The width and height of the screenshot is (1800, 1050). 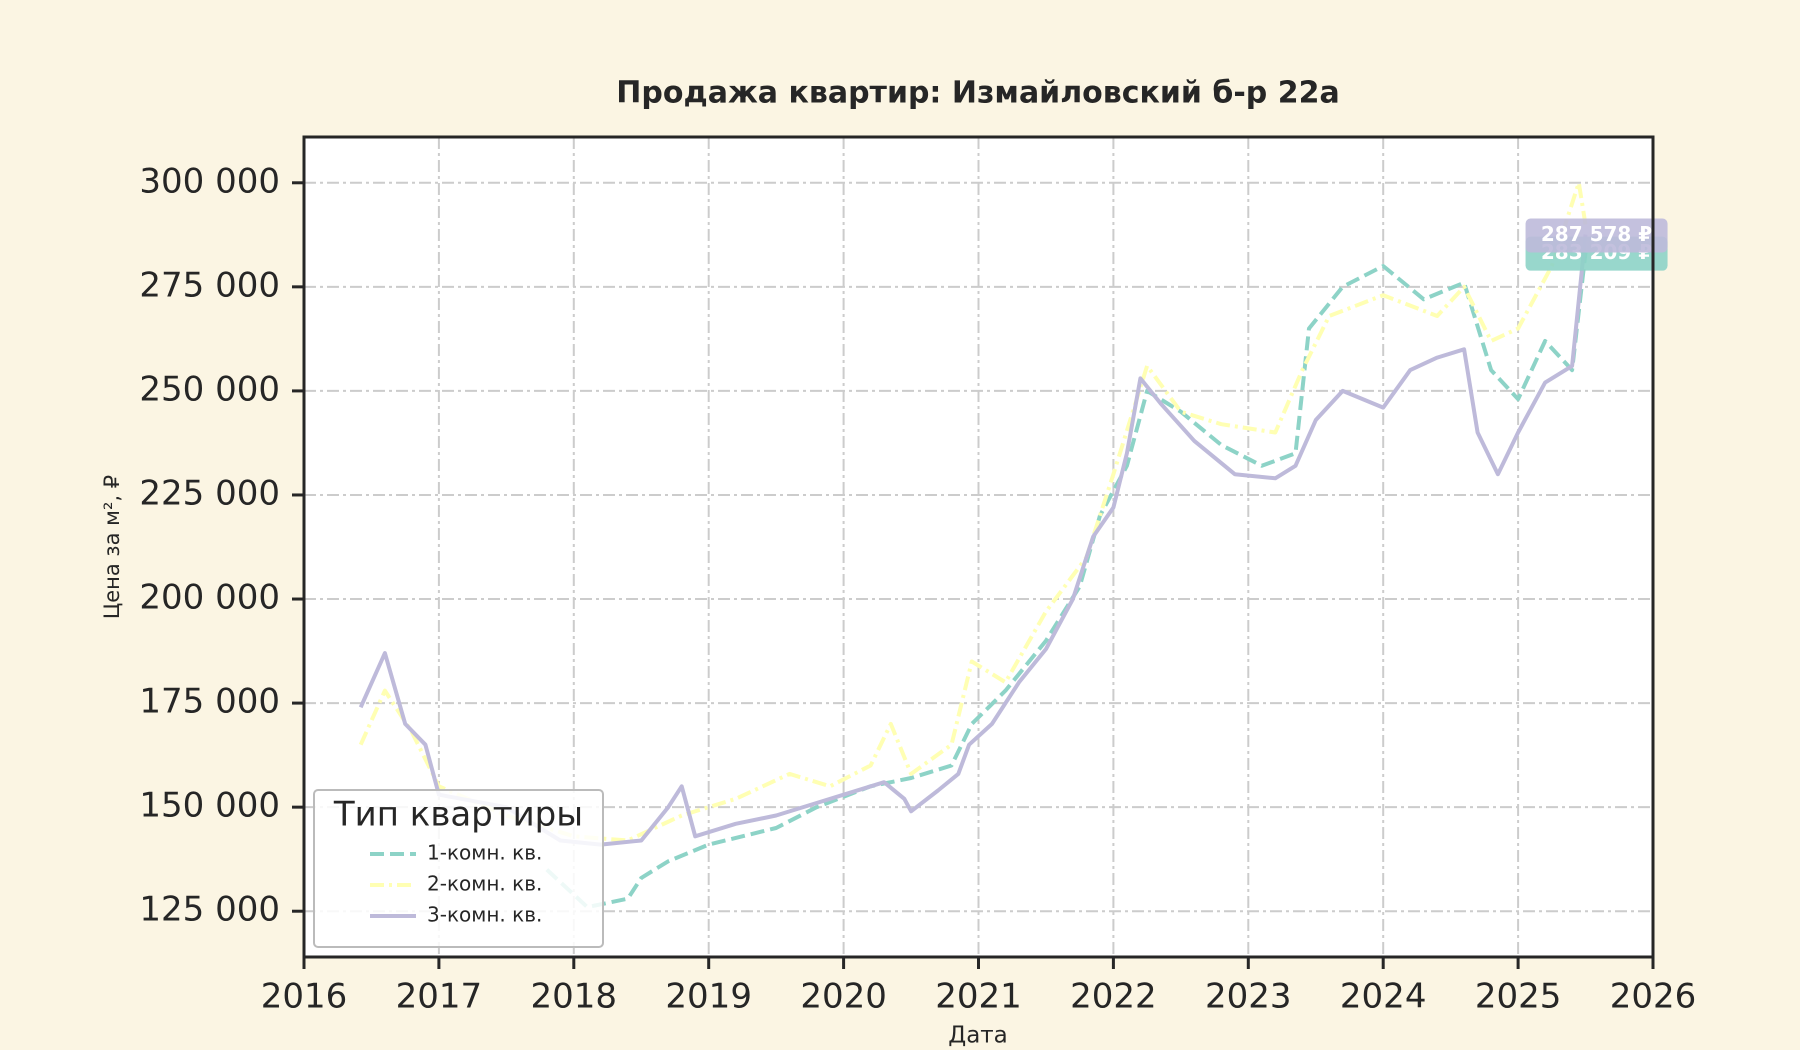 What do you see at coordinates (112, 547) in the screenshot?
I see `y-axis-label: Цена за м², ₽` at bounding box center [112, 547].